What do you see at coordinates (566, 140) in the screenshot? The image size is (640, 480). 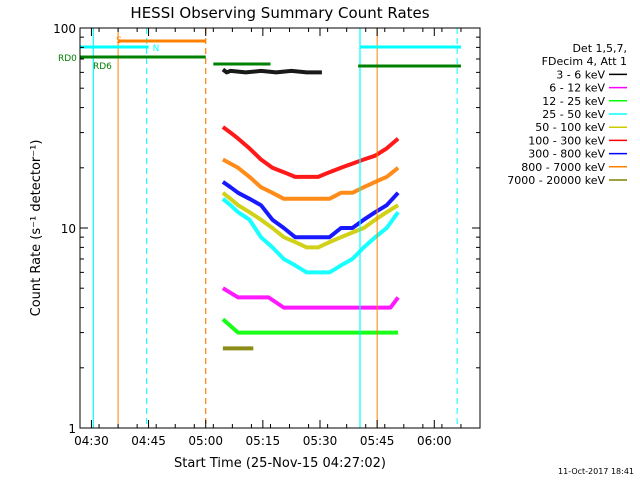 I see `legend-label: 100 - 300 keV` at bounding box center [566, 140].